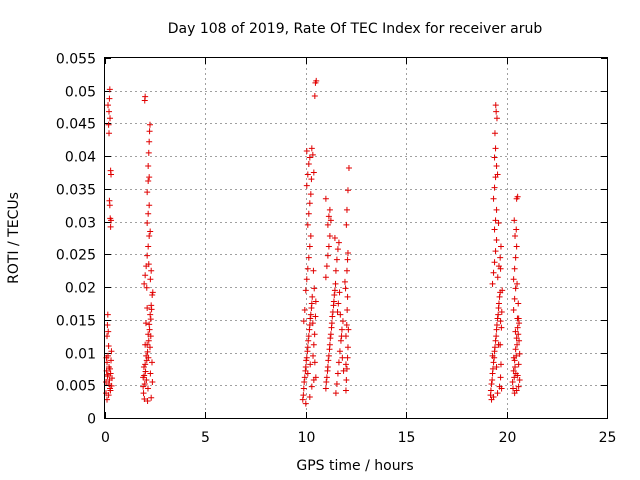  Describe the element at coordinates (205, 438) in the screenshot. I see `x-tick-label: 5` at that location.